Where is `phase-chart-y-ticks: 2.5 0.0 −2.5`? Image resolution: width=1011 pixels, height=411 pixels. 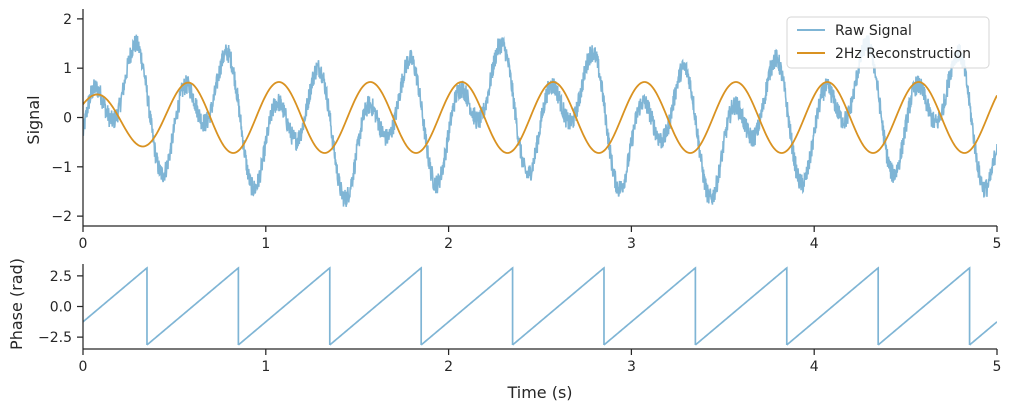
phase-chart-y-ticks: 2.5 0.0 −2.5 is located at coordinates (60, 307).